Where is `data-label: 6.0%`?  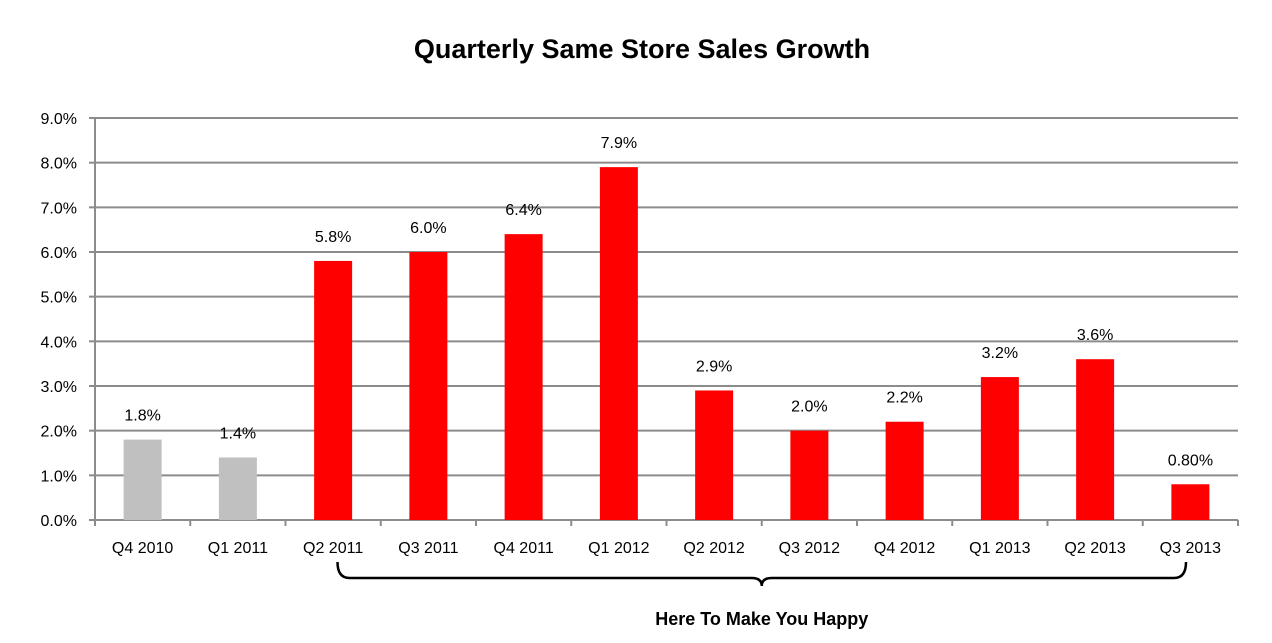
data-label: 6.0% is located at coordinates (428, 228).